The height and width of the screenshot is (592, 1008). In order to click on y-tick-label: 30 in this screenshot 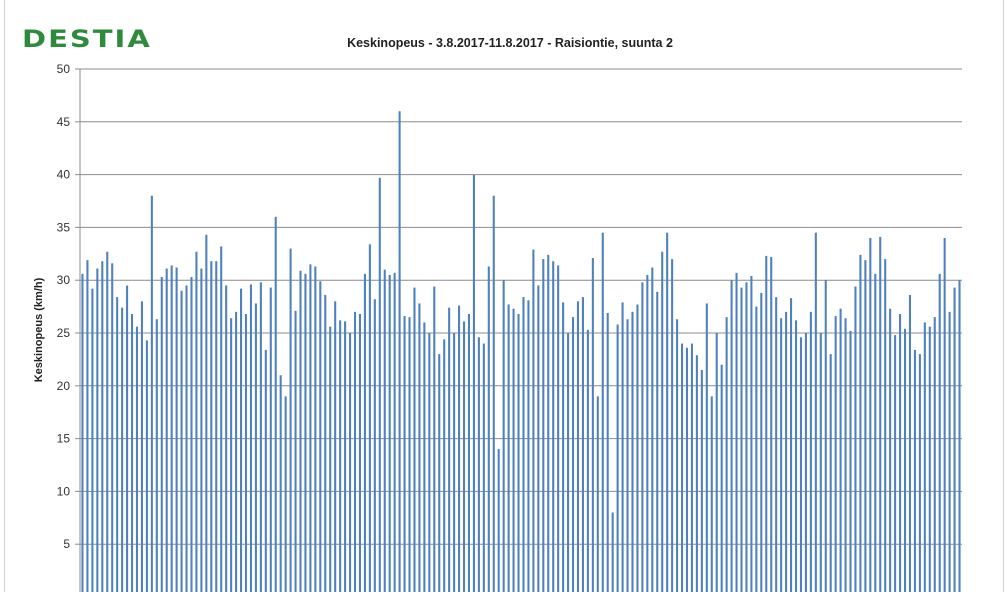, I will do `click(64, 280)`.